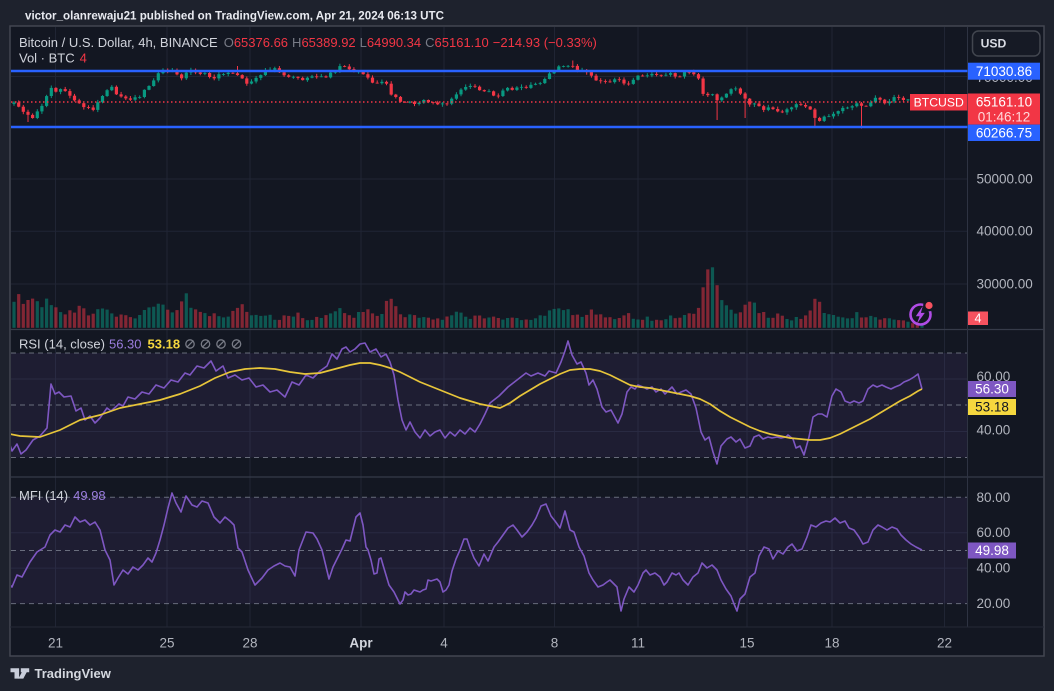  I want to click on svg-text: 15, so click(746, 643).